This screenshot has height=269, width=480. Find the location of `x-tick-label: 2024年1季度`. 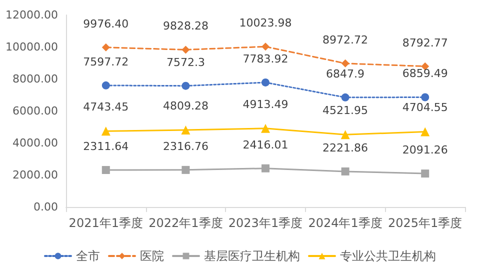

x-tick-label: 2024年1季度 is located at coordinates (345, 223).